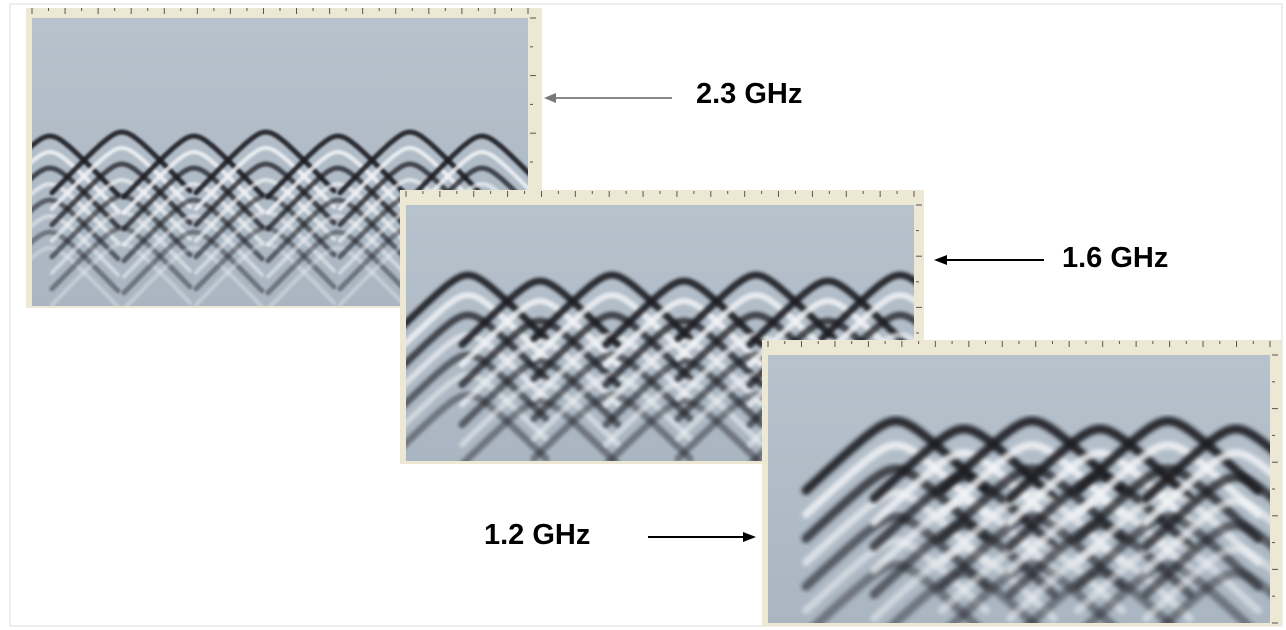 This screenshot has width=1286, height=630. Describe the element at coordinates (1115, 258) in the screenshot. I see `label-1-6ghz: 1.6 GHz` at that location.